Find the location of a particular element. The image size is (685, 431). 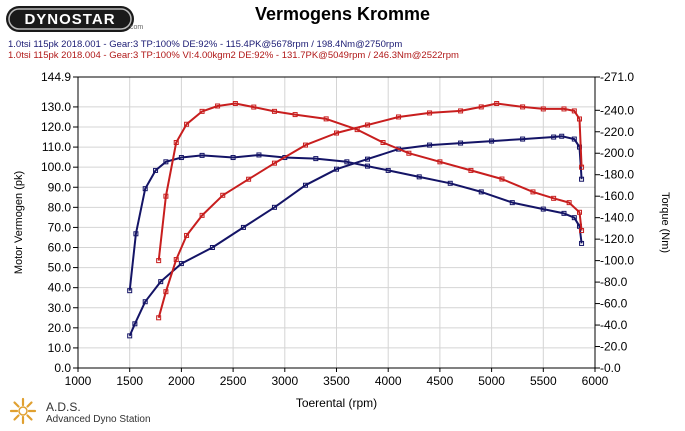

y-right-tick-label: -0.0 is located at coordinates (610, 368).